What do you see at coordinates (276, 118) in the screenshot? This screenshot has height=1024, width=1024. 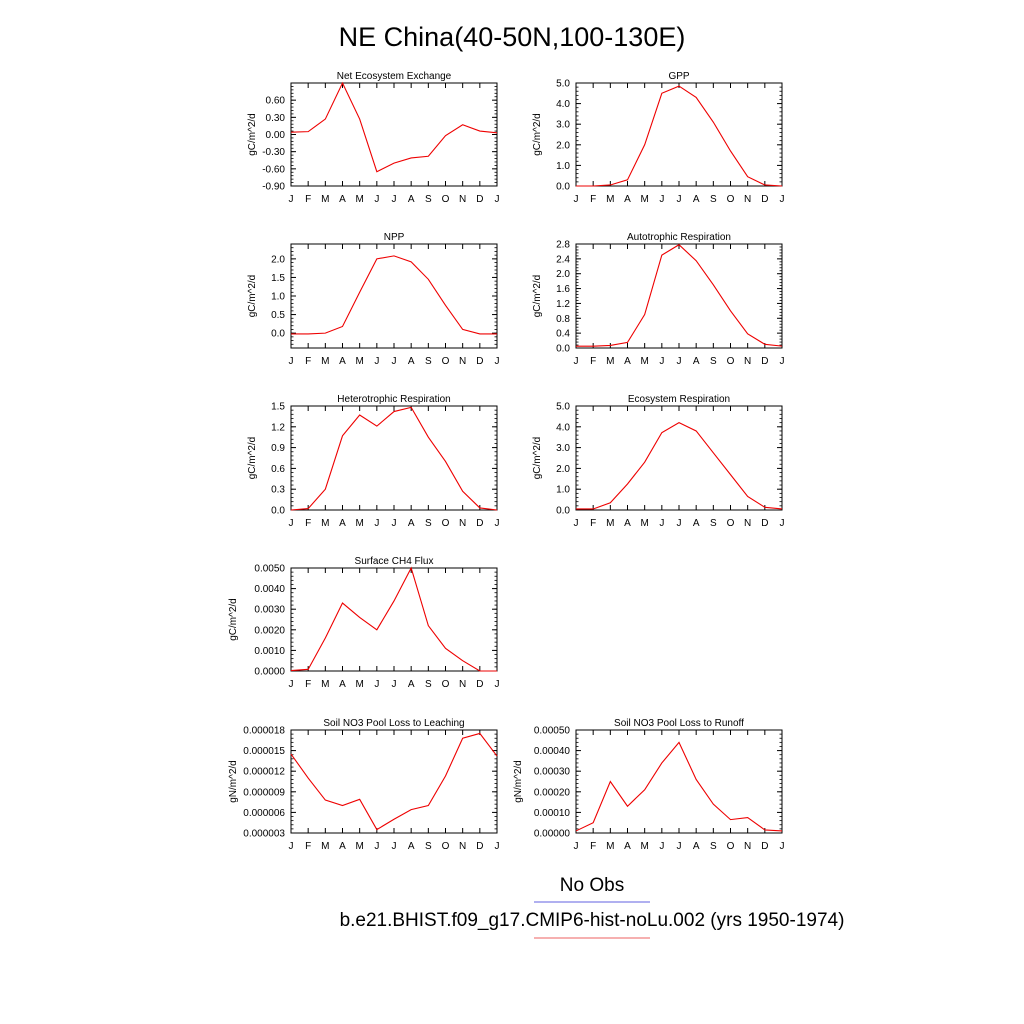 I see `y-tick-label: 0.30` at bounding box center [276, 118].